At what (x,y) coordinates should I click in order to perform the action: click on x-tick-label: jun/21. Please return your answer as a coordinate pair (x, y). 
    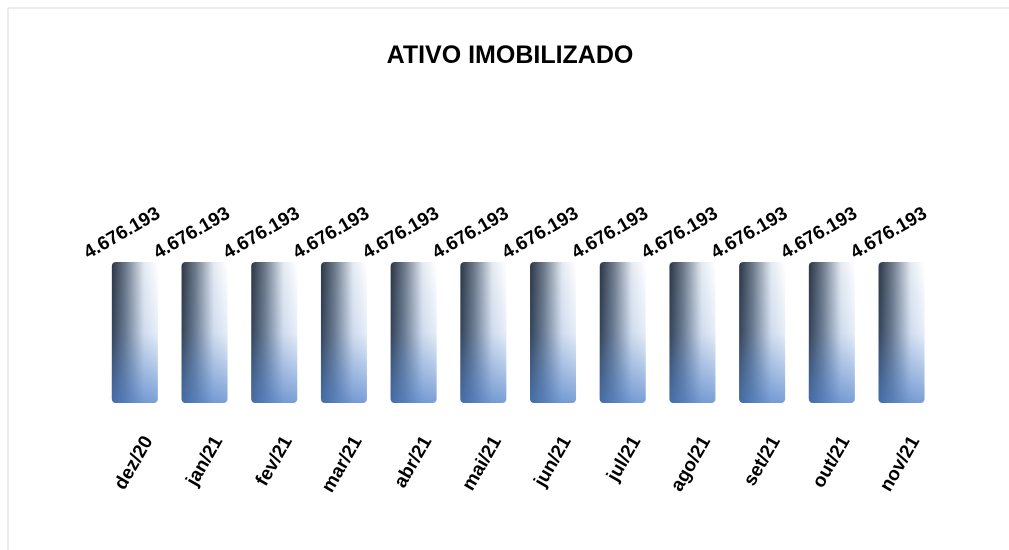
    Looking at the image, I should click on (553, 461).